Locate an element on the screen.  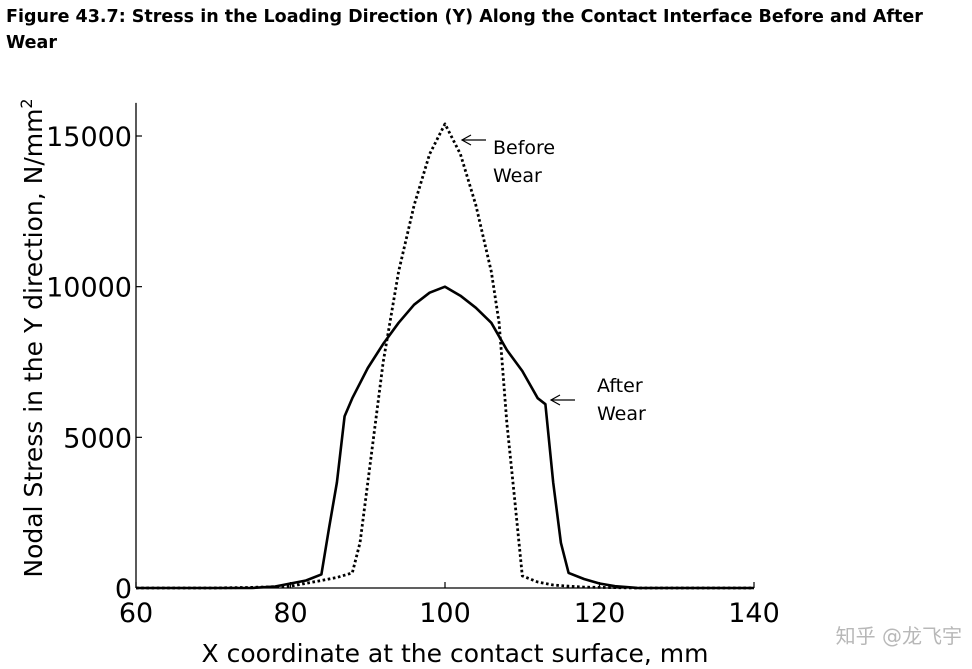
x-tick-label: 100 is located at coordinates (445, 613).